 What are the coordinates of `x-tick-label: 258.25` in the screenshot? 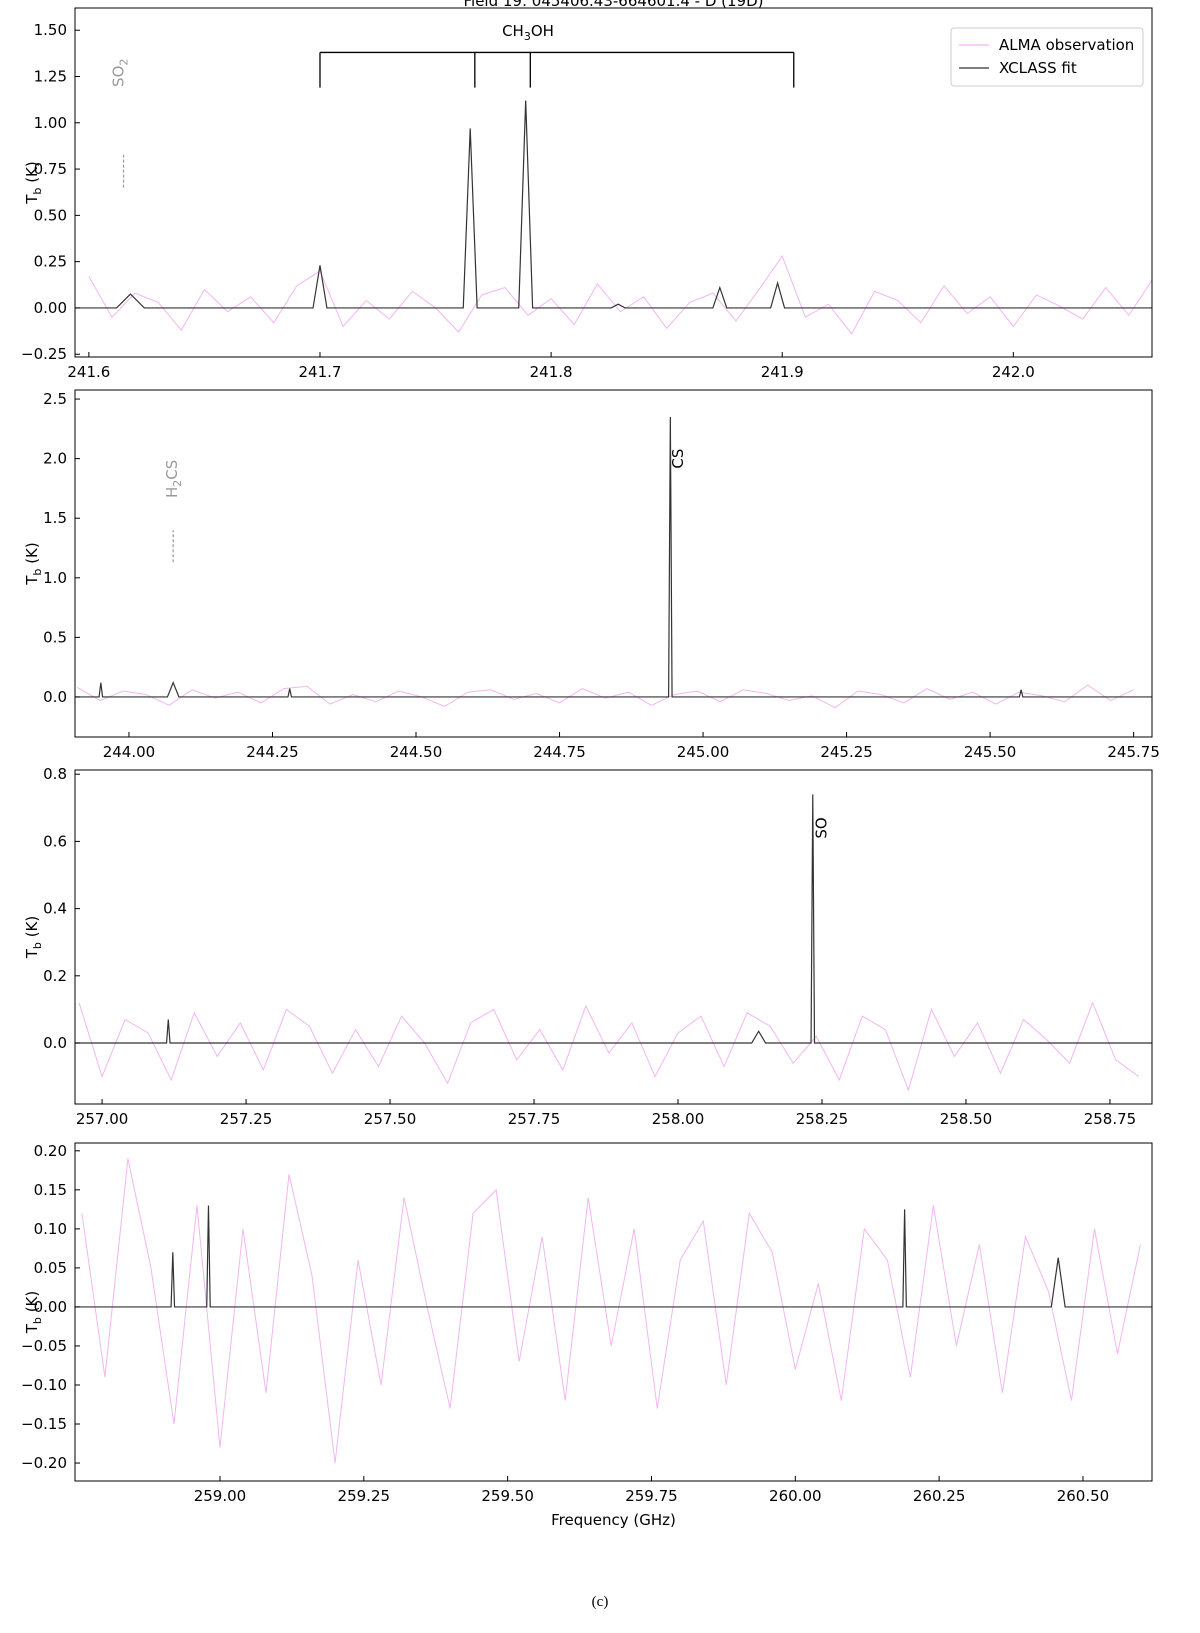 It's located at (822, 1119).